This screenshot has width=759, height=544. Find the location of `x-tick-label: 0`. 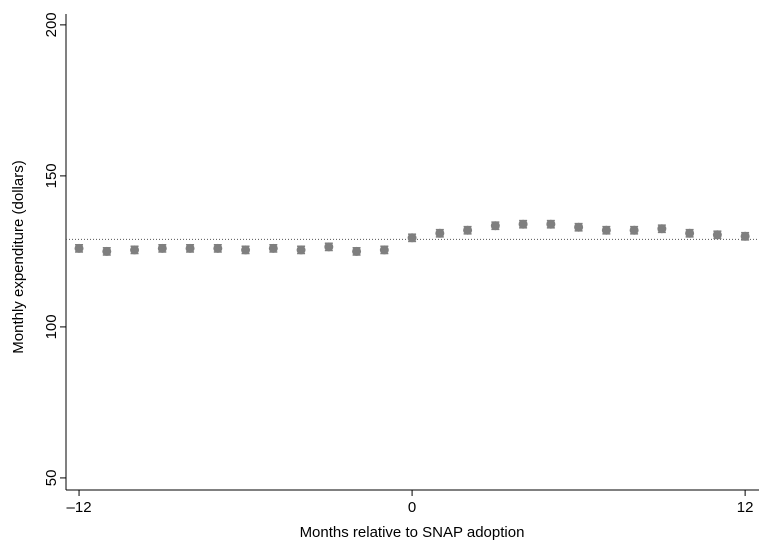

x-tick-label: 0 is located at coordinates (412, 507).